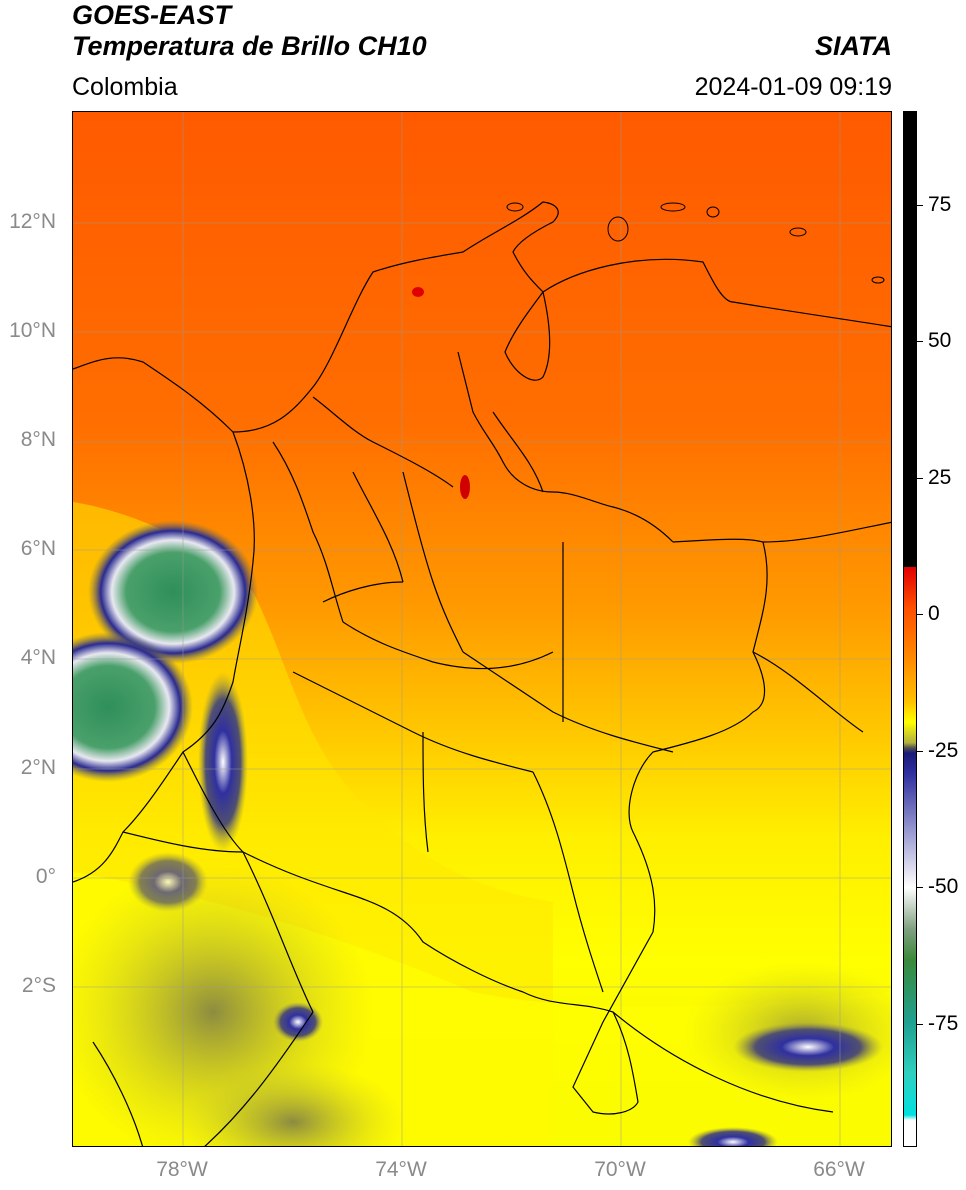 This screenshot has height=1190, width=966. What do you see at coordinates (38, 548) in the screenshot?
I see `lat-label-6n: 6°N` at bounding box center [38, 548].